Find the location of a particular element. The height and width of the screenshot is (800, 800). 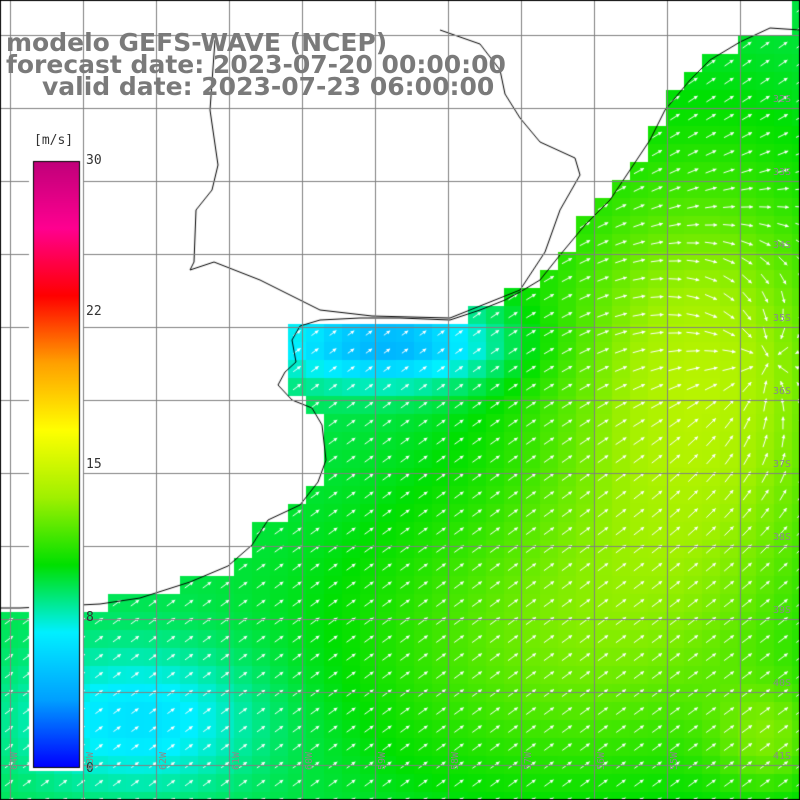

lat-label-37s: 37S is located at coordinates (782, 464).